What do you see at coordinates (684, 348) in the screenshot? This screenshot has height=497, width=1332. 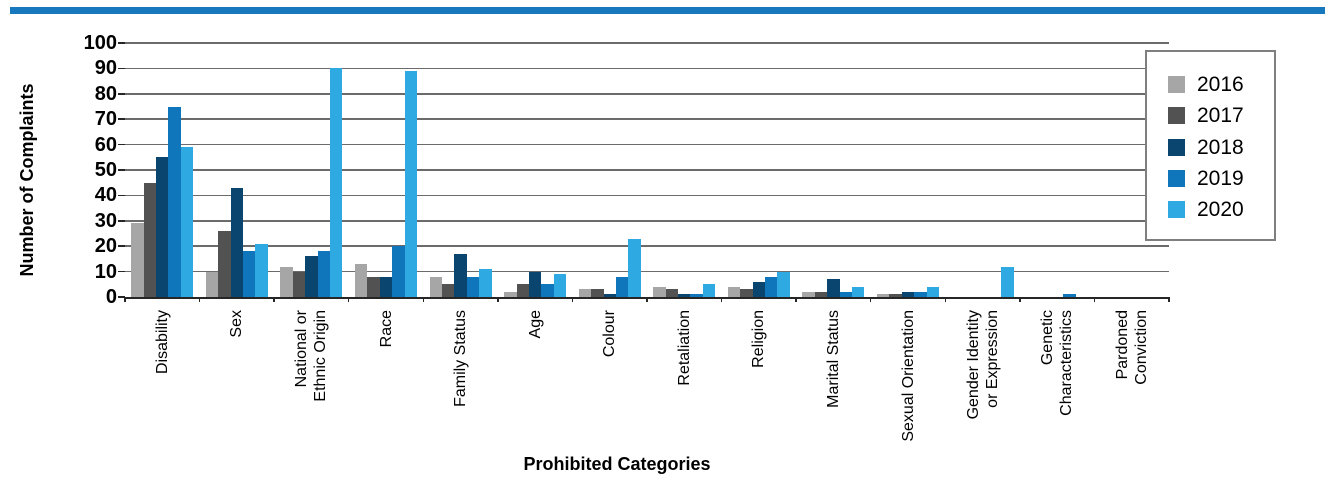 I see `x-category-label: Retaliation` at bounding box center [684, 348].